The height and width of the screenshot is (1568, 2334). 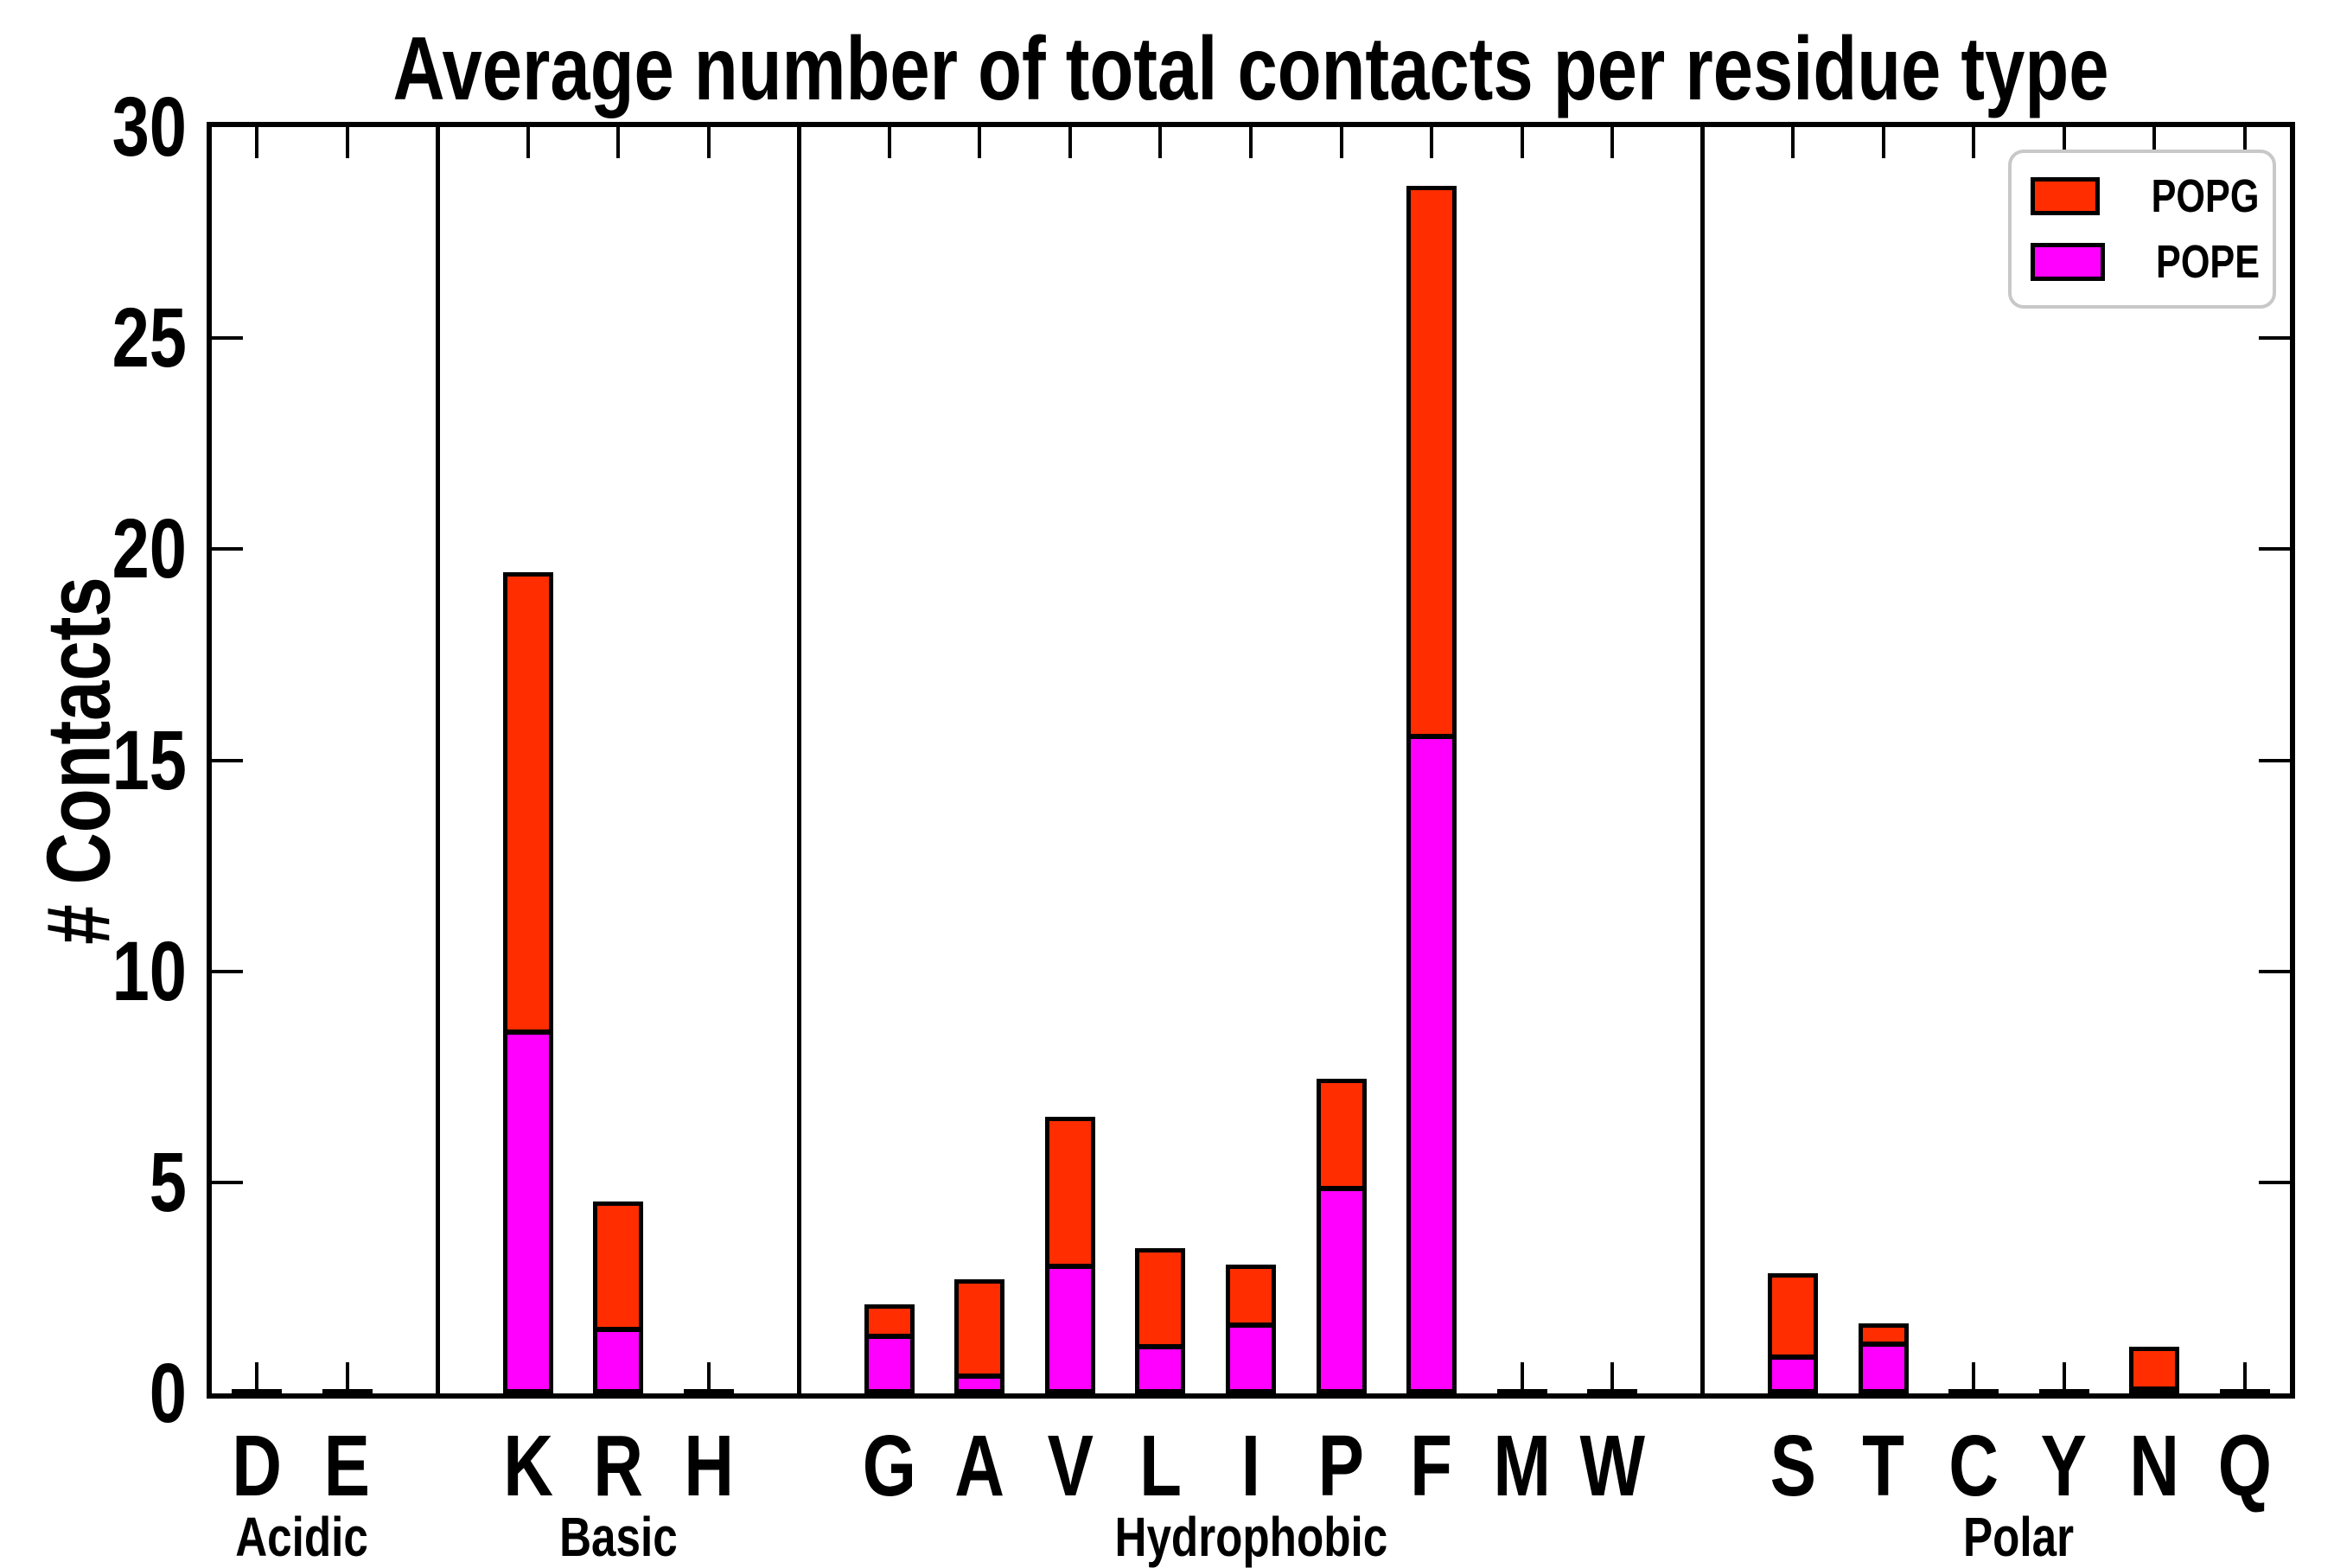 What do you see at coordinates (528, 142) in the screenshot?
I see `x-tick-K` at bounding box center [528, 142].